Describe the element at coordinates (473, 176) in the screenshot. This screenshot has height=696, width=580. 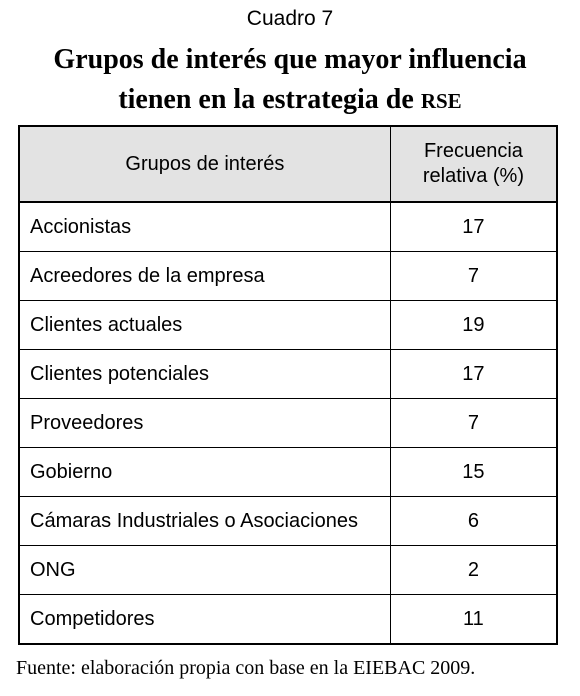
I see `header-frequency-line-2: relativa (%)` at that location.